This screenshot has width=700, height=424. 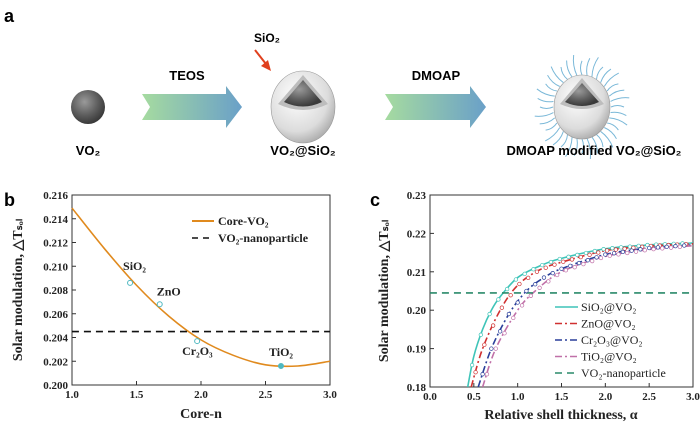 What do you see at coordinates (608, 324) in the screenshot?
I see `legend-label: ZnO@VO₂` at bounding box center [608, 324].